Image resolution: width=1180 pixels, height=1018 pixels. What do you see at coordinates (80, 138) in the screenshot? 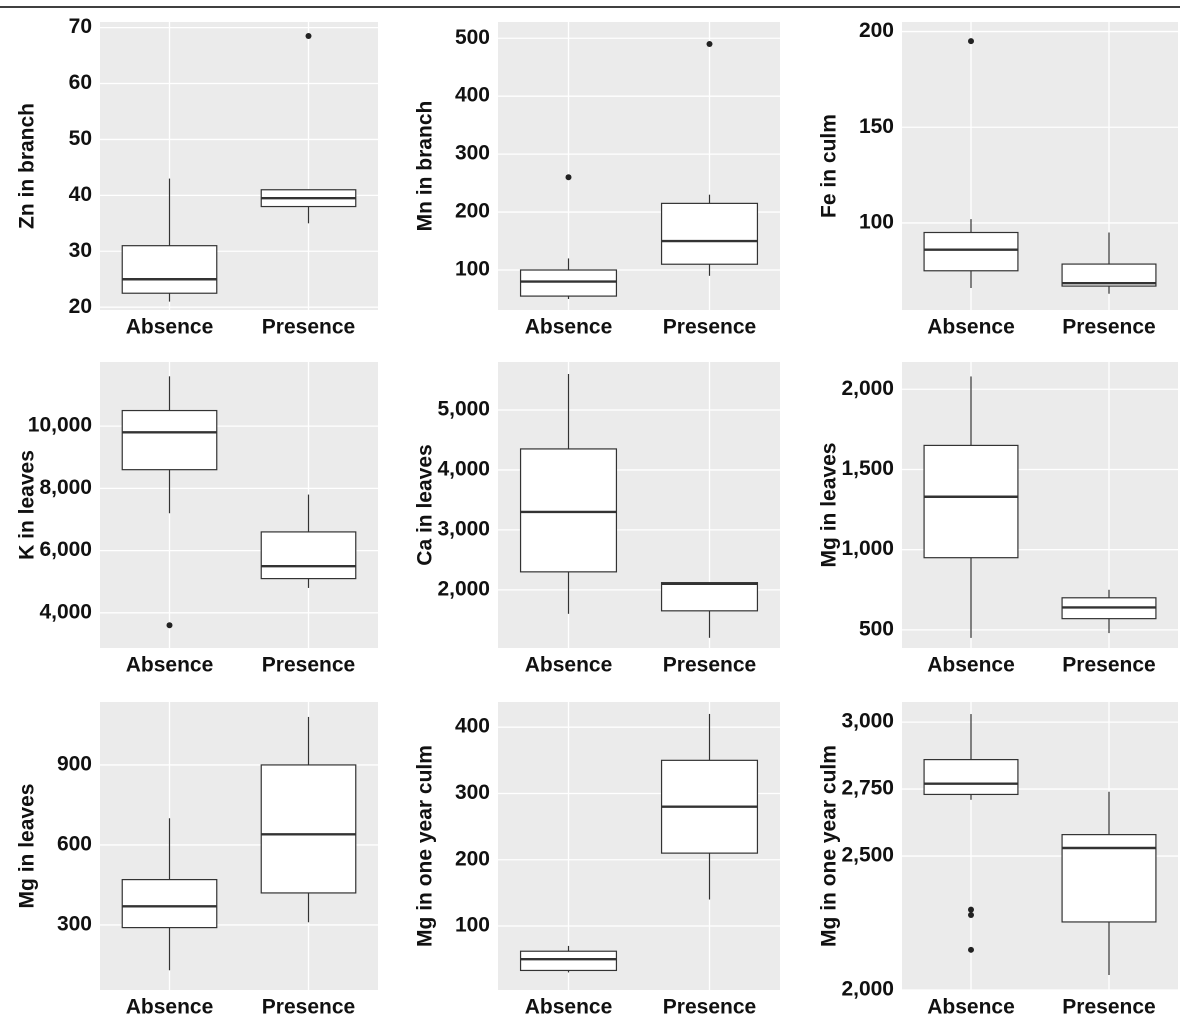
I see `y-tick-label: 50` at bounding box center [80, 138].